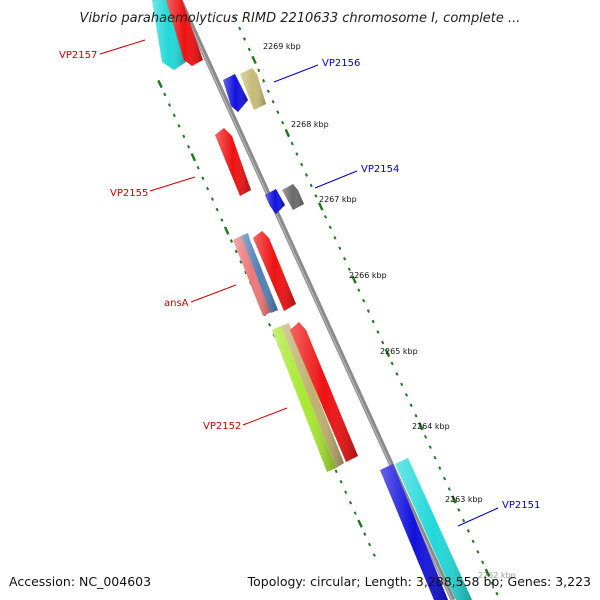  Describe the element at coordinates (315, 397) in the screenshot. I see `gene-vp2152` at that location.